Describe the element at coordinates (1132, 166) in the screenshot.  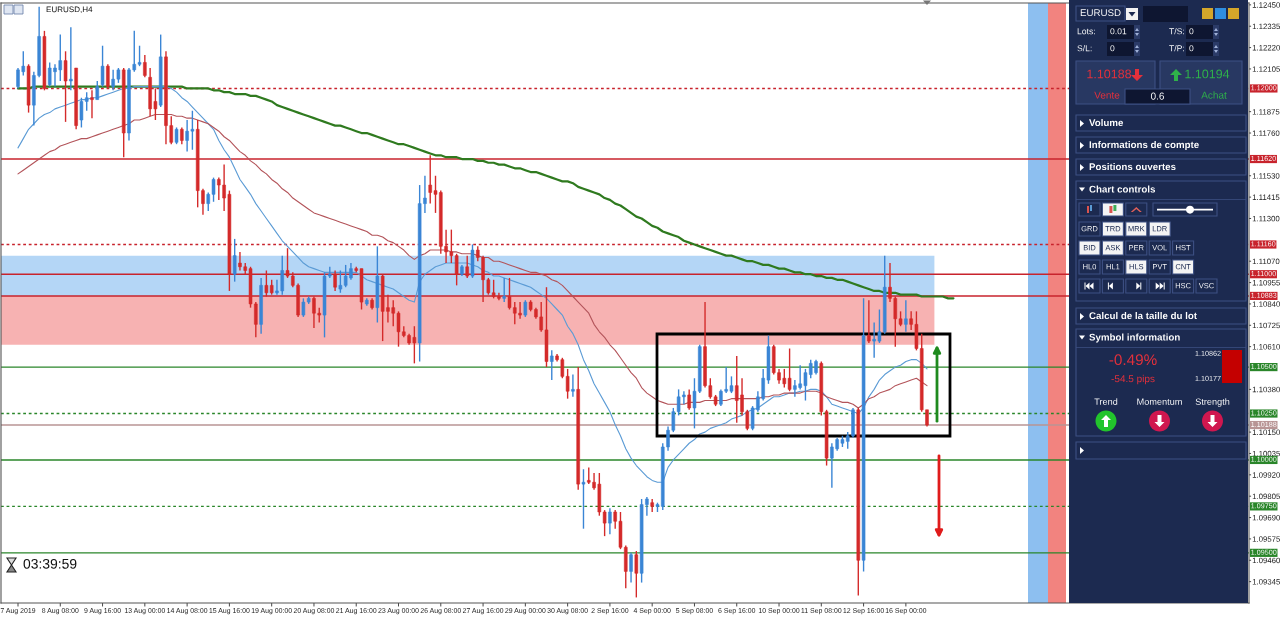
I see `text: Positions ouvertes` at that location.